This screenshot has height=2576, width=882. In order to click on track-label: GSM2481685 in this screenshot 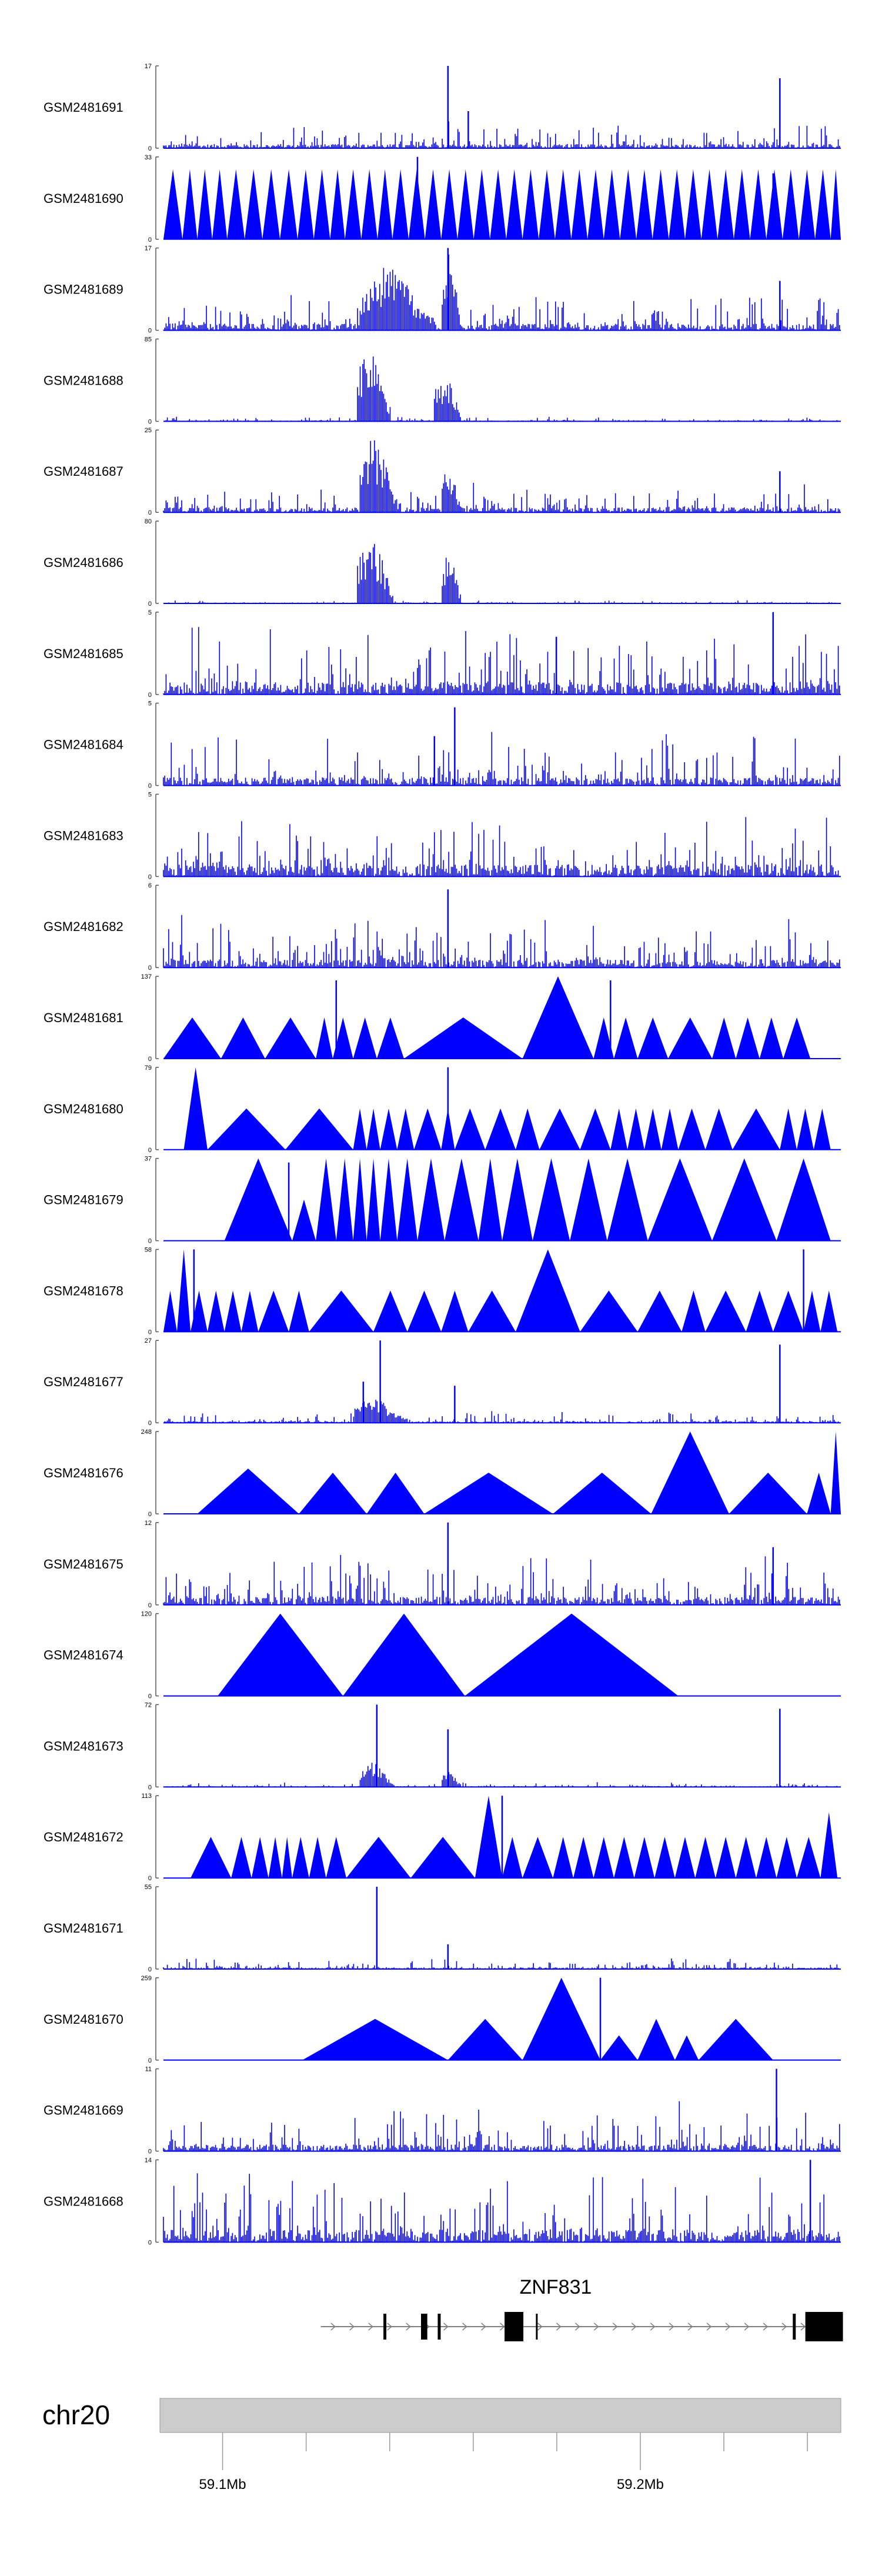, I will do `click(83, 653)`.